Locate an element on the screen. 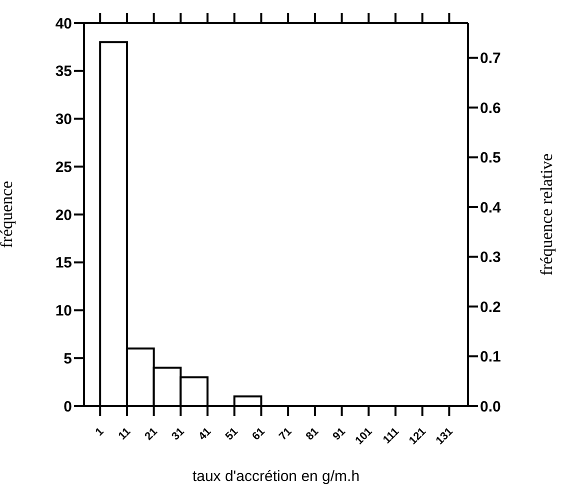 This screenshot has width=562, height=485. x-tick-label: 111 is located at coordinates (391, 436).